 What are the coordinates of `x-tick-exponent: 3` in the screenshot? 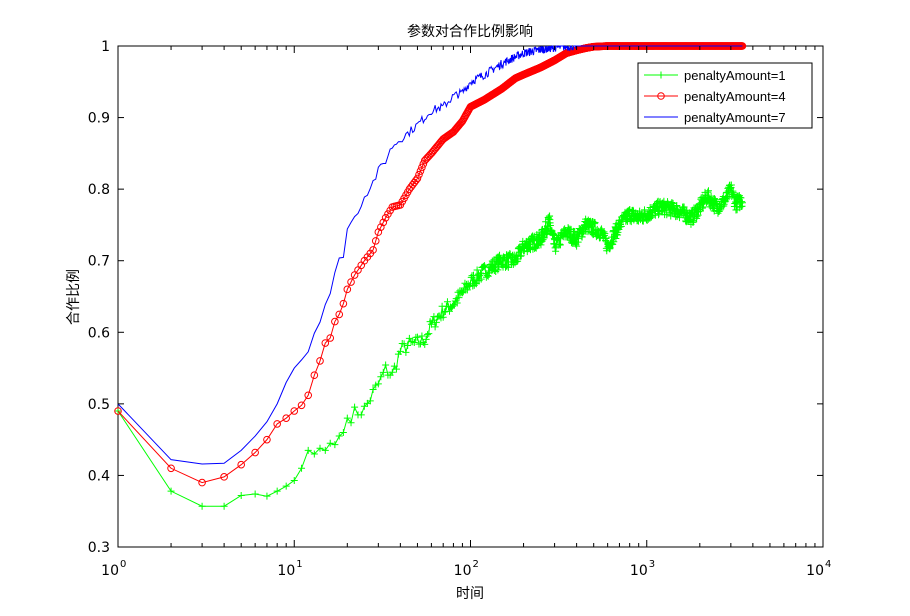 It's located at (652, 564).